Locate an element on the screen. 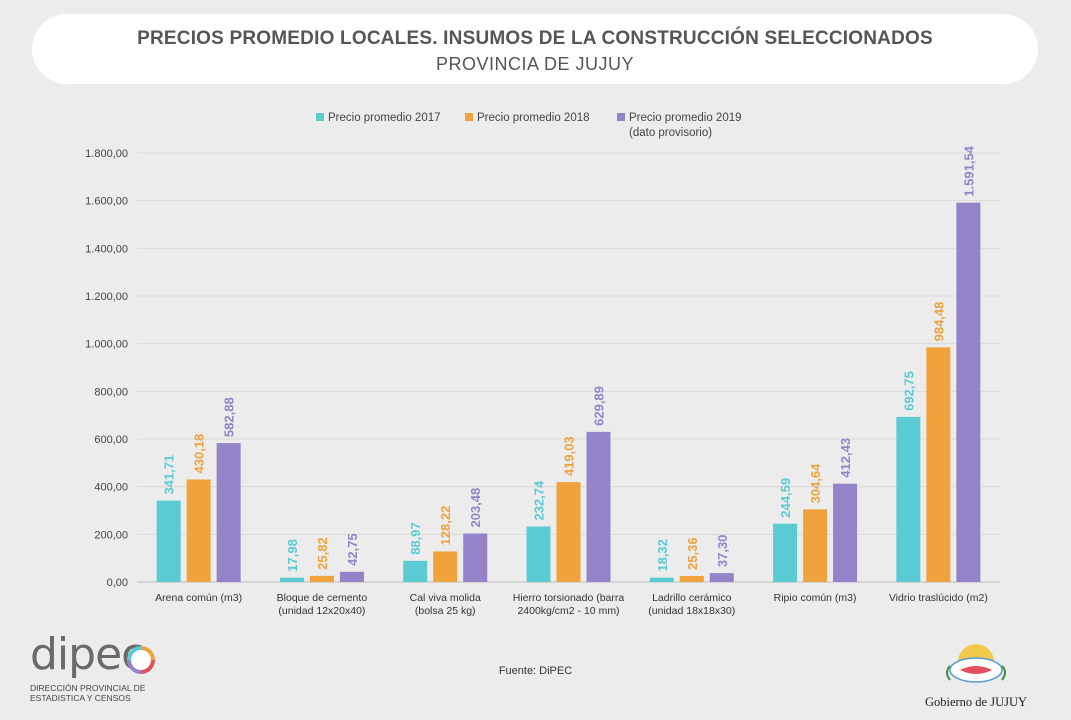  y-tick-label: 1.800,00 is located at coordinates (106, 154).